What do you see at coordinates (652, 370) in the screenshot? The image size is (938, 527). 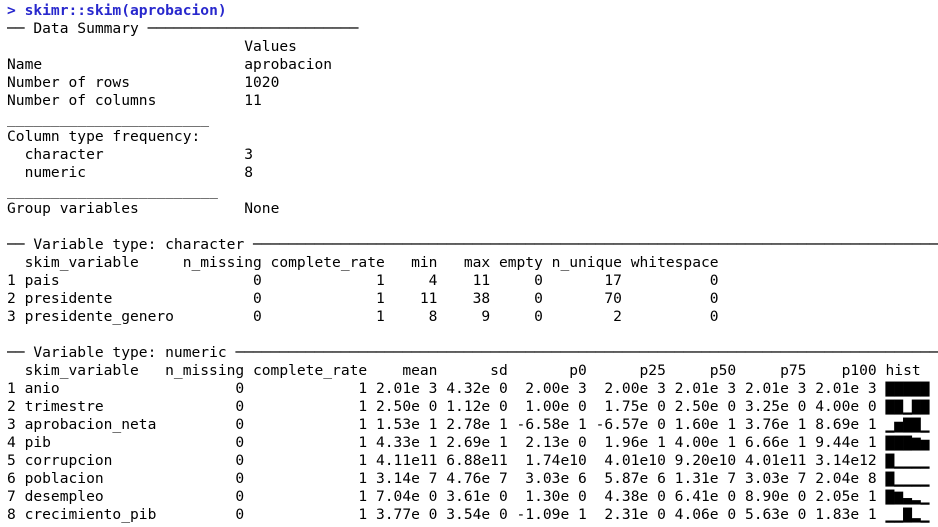 I see `col-header-p25: p25` at bounding box center [652, 370].